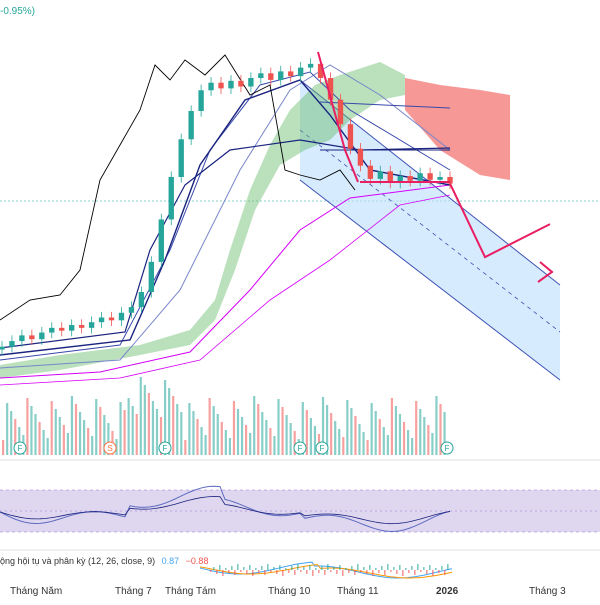 The image size is (600, 605). I want to click on event-marker: S, so click(110, 448).